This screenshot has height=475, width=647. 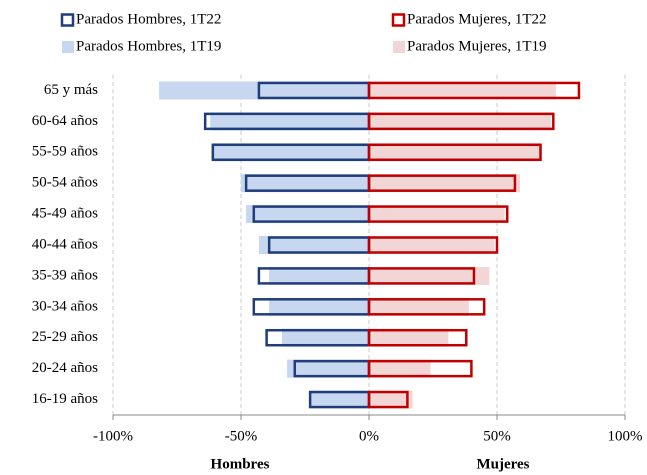 I want to click on x-tick-label: 50%, so click(x=497, y=436).